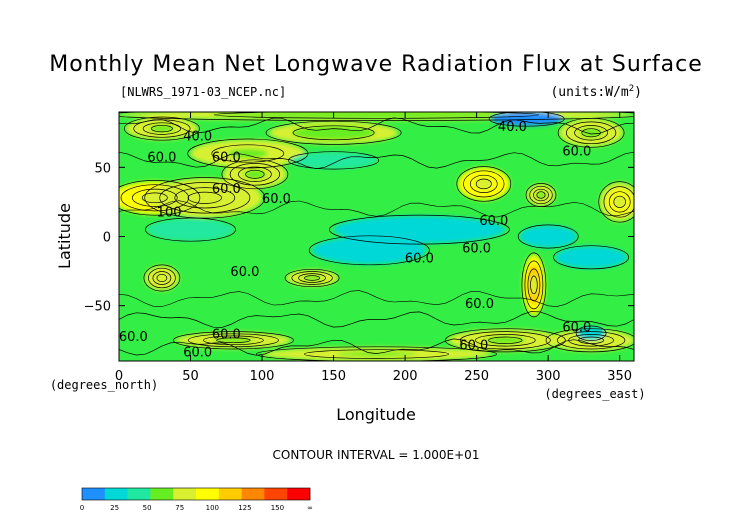 This screenshot has height=532, width=752. What do you see at coordinates (277, 508) in the screenshot?
I see `colorbar-tick-label: 150` at bounding box center [277, 508].